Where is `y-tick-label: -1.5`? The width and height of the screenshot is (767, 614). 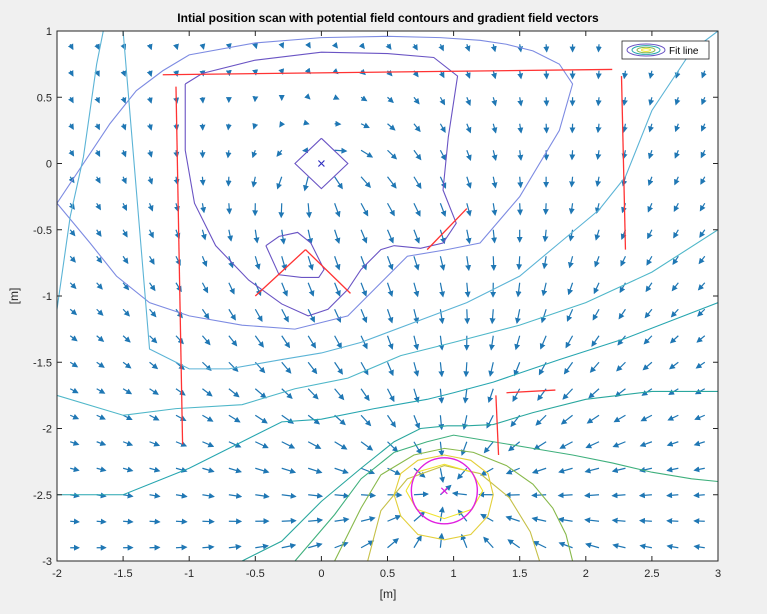
y-tick-label: -1.5 is located at coordinates (42, 363).